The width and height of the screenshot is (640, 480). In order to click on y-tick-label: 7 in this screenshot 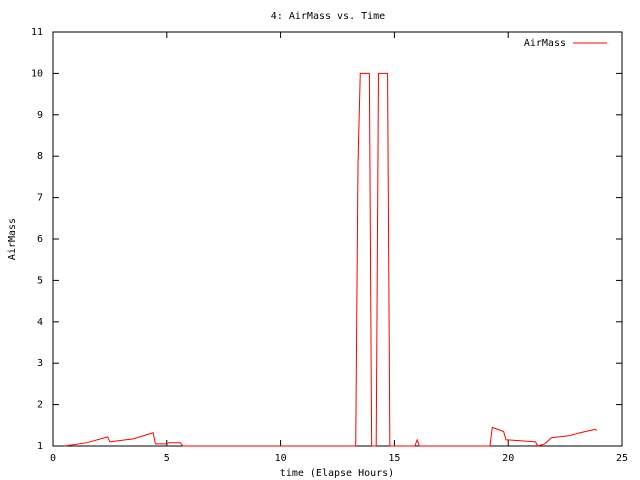, I will do `click(40, 198)`.